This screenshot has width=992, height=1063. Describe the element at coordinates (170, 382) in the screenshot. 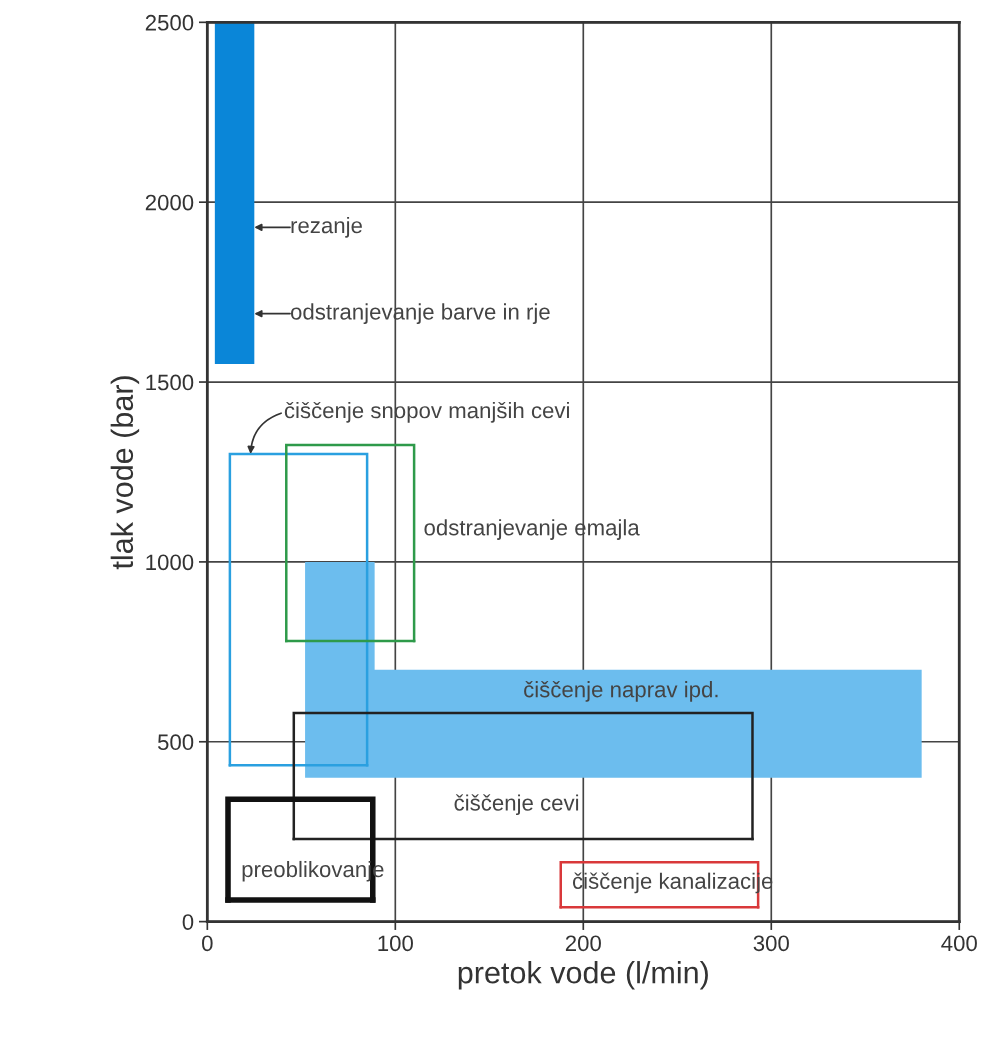

I see `y-tick-label: 1500` at that location.